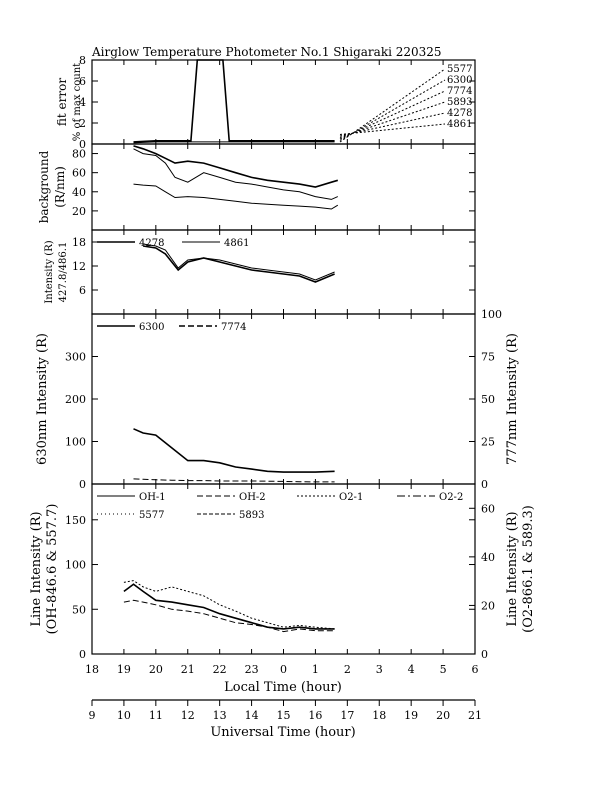 Image resolution: width=612 pixels, height=792 pixels. Describe the element at coordinates (488, 605) in the screenshot. I see `y2-tick-label: 20` at that location.